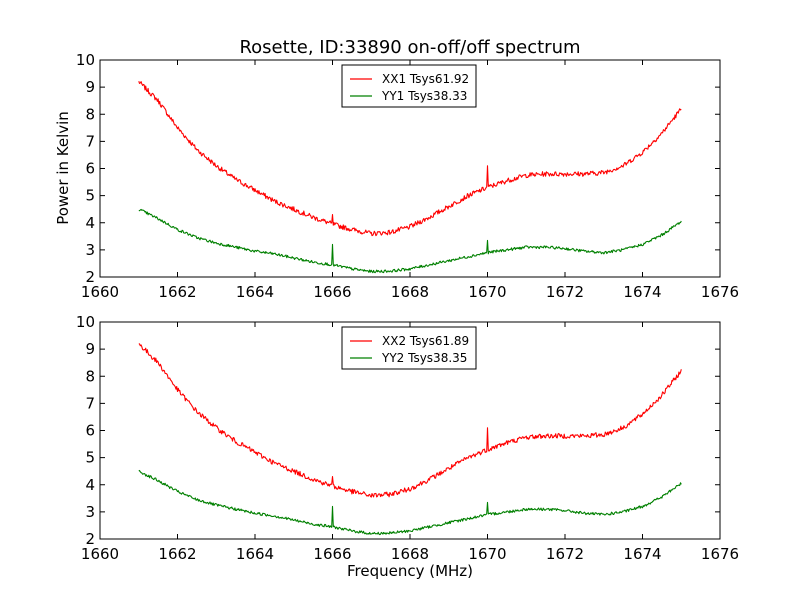 The image size is (800, 600). I want to click on legend-entry: XX1 Tsys61.92, so click(425, 79).